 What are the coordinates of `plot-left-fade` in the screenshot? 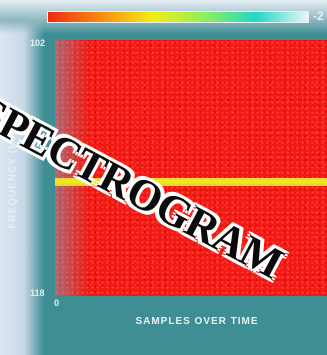 It's located at (72, 168).